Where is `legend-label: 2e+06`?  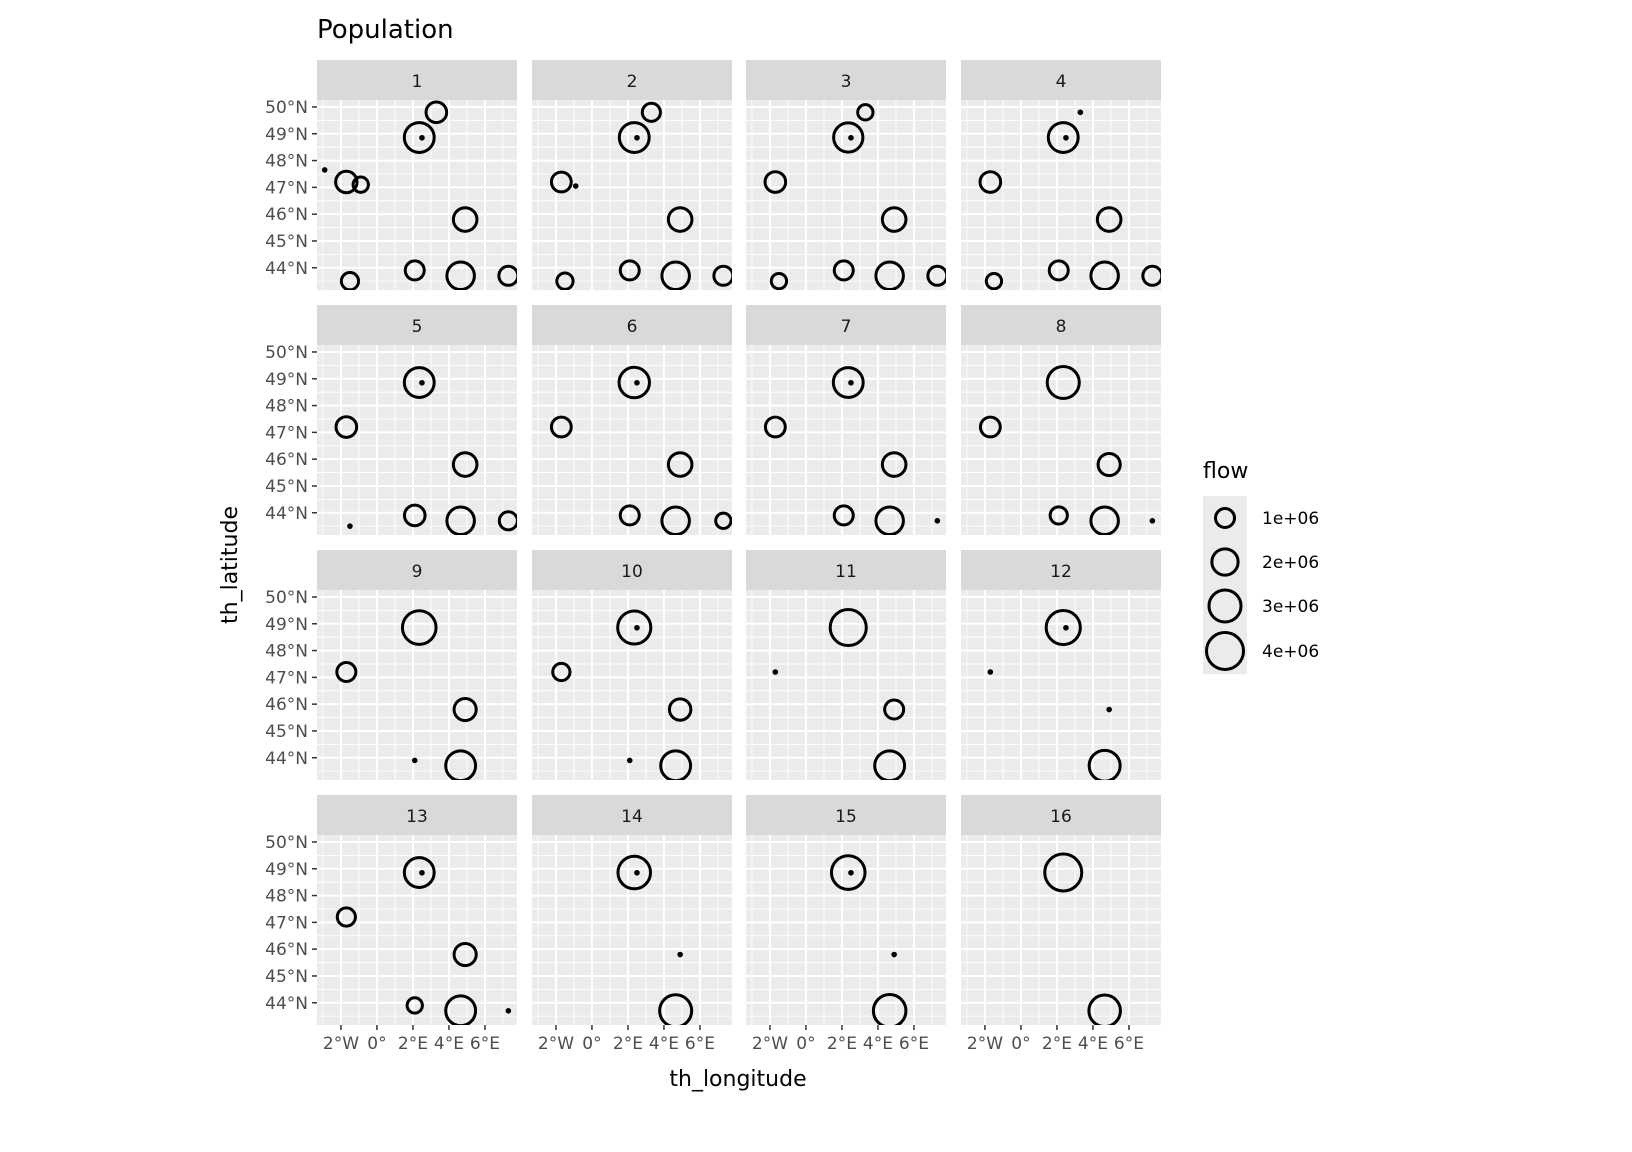
legend-label: 2e+06 is located at coordinates (1290, 563).